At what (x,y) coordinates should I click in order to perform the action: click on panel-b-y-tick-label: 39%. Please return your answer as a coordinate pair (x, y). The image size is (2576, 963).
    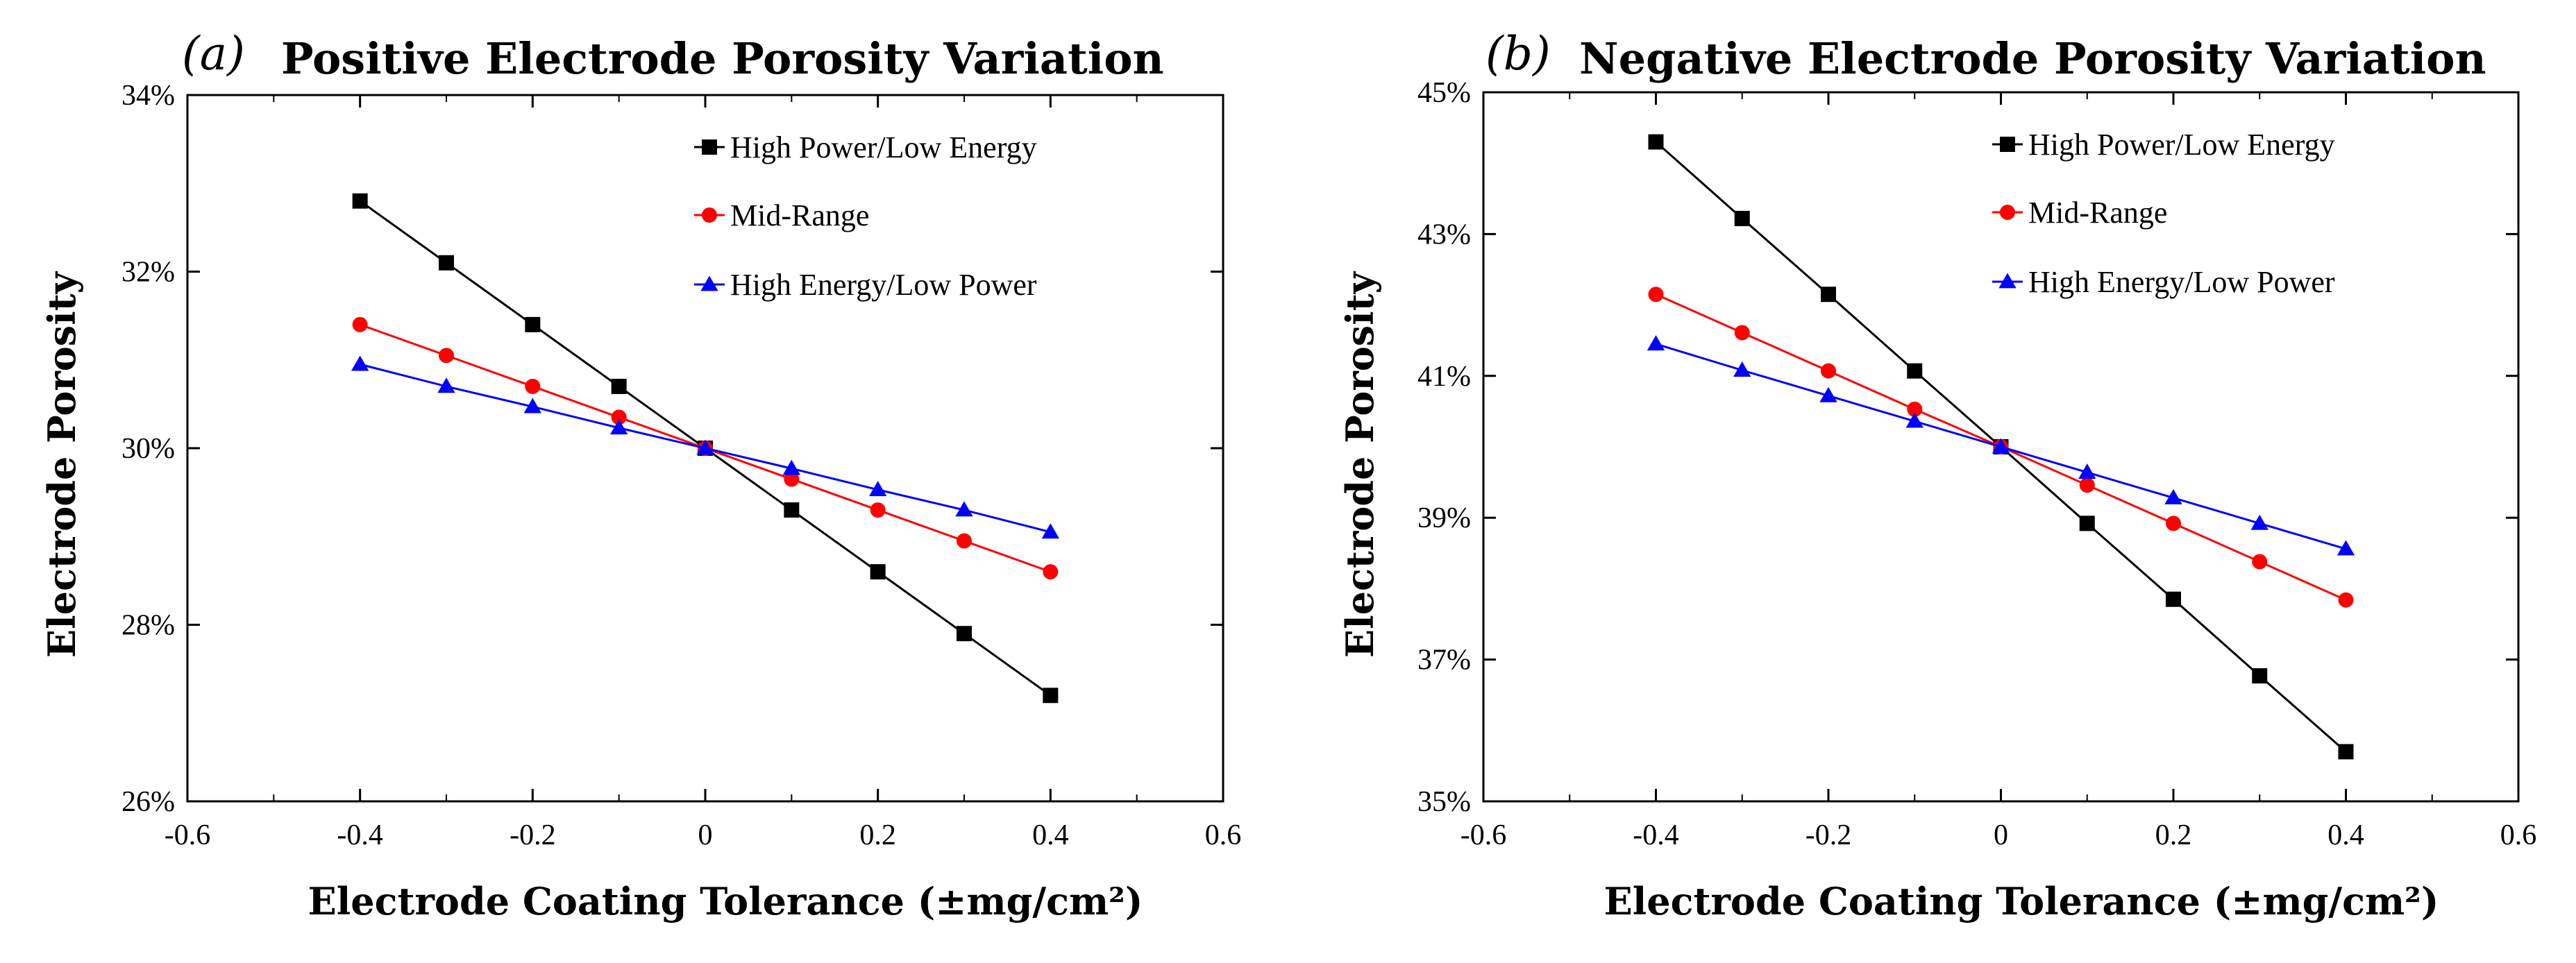
    Looking at the image, I should click on (1444, 518).